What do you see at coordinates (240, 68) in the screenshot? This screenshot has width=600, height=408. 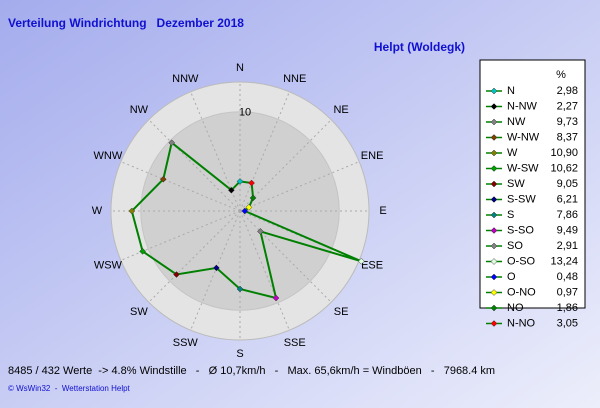 I see `direction-label: N` at bounding box center [240, 68].